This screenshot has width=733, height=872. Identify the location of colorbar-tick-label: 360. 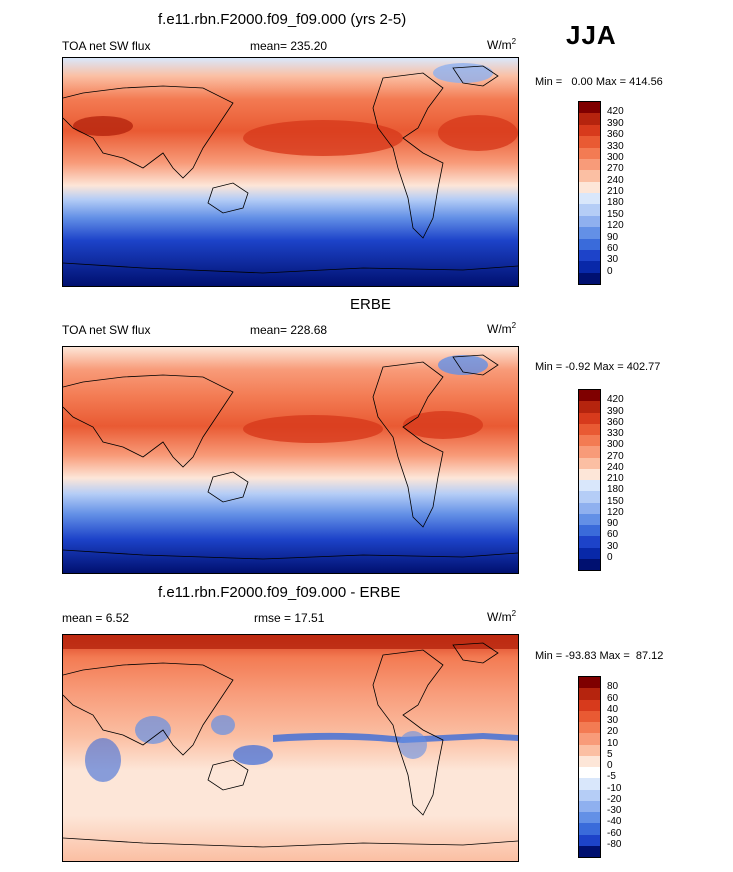
(615, 422).